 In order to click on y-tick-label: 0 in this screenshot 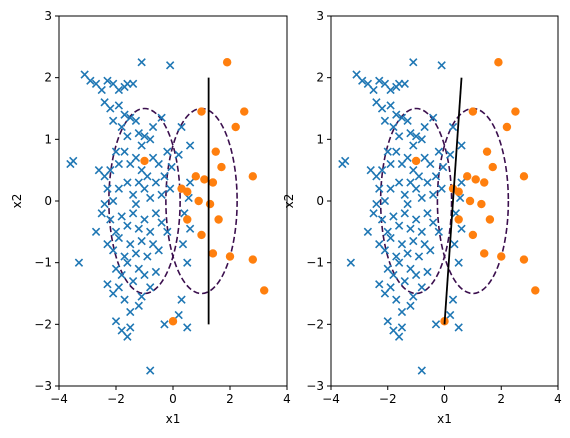, I will do `click(48, 201)`.